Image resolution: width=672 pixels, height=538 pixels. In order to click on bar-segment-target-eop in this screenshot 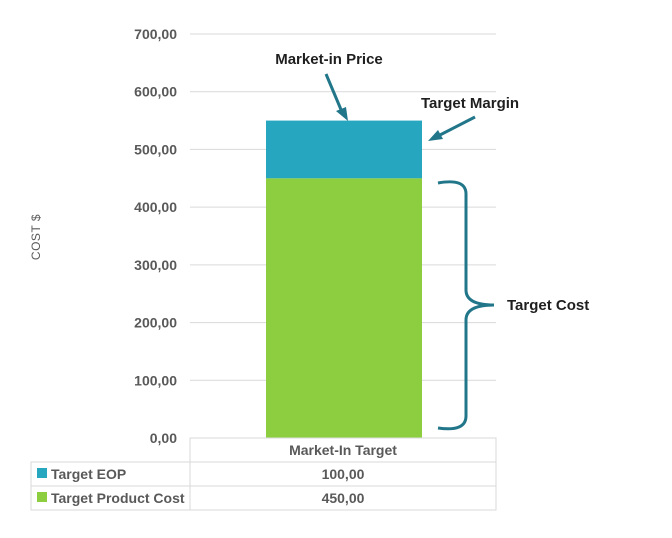, I will do `click(344, 149)`.